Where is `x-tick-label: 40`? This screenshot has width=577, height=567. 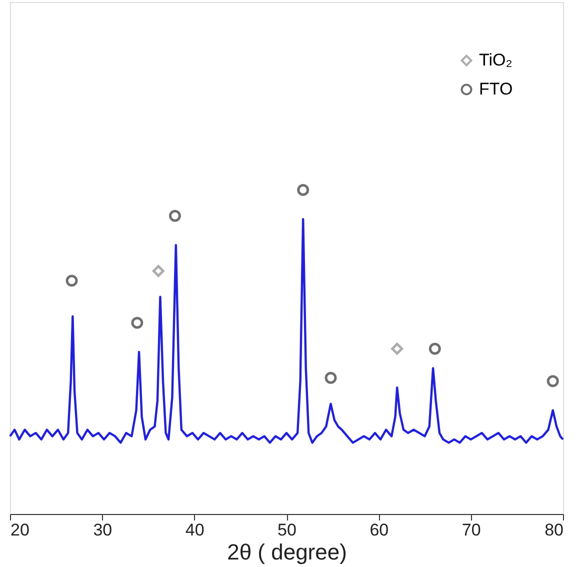
x-tick-label: 40 is located at coordinates (194, 530).